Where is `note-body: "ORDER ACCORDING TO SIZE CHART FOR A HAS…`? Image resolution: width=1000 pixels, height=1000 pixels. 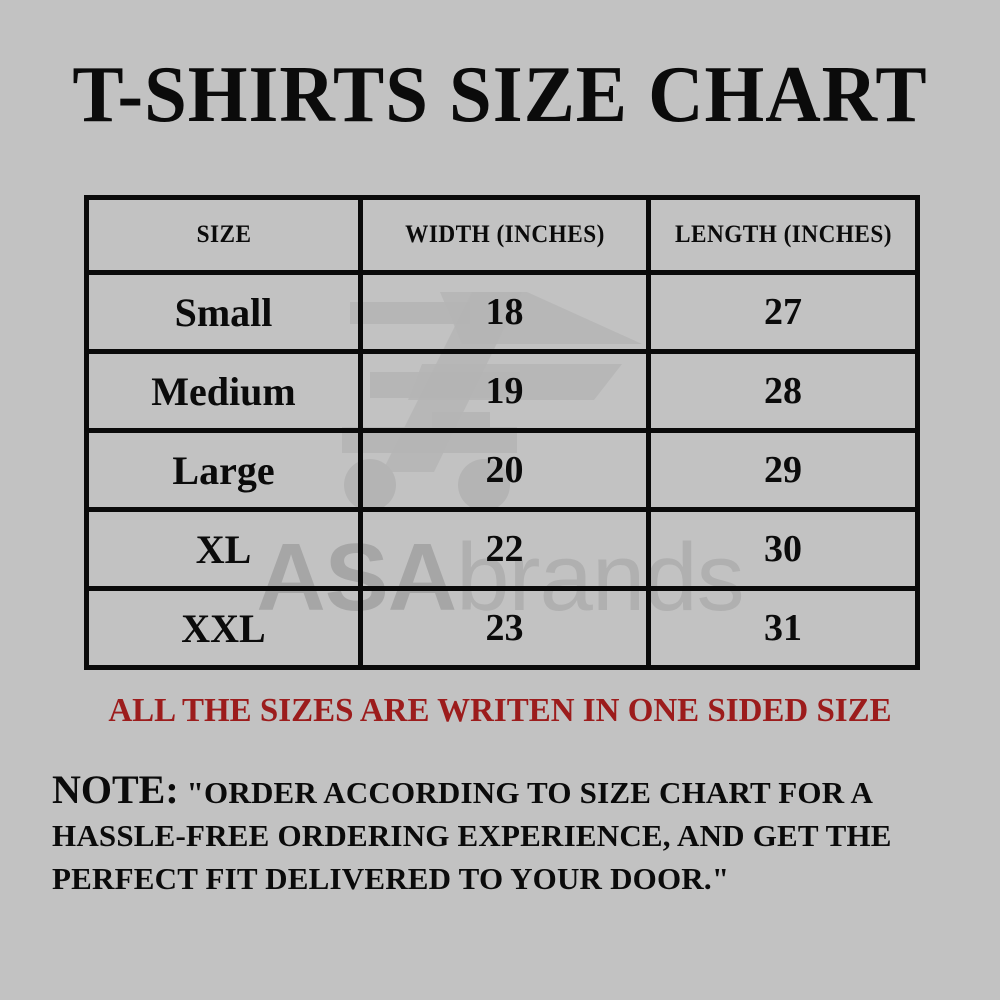 note-body: "ORDER ACCORDING TO SIZE CHART FOR A HAS… is located at coordinates (472, 835).